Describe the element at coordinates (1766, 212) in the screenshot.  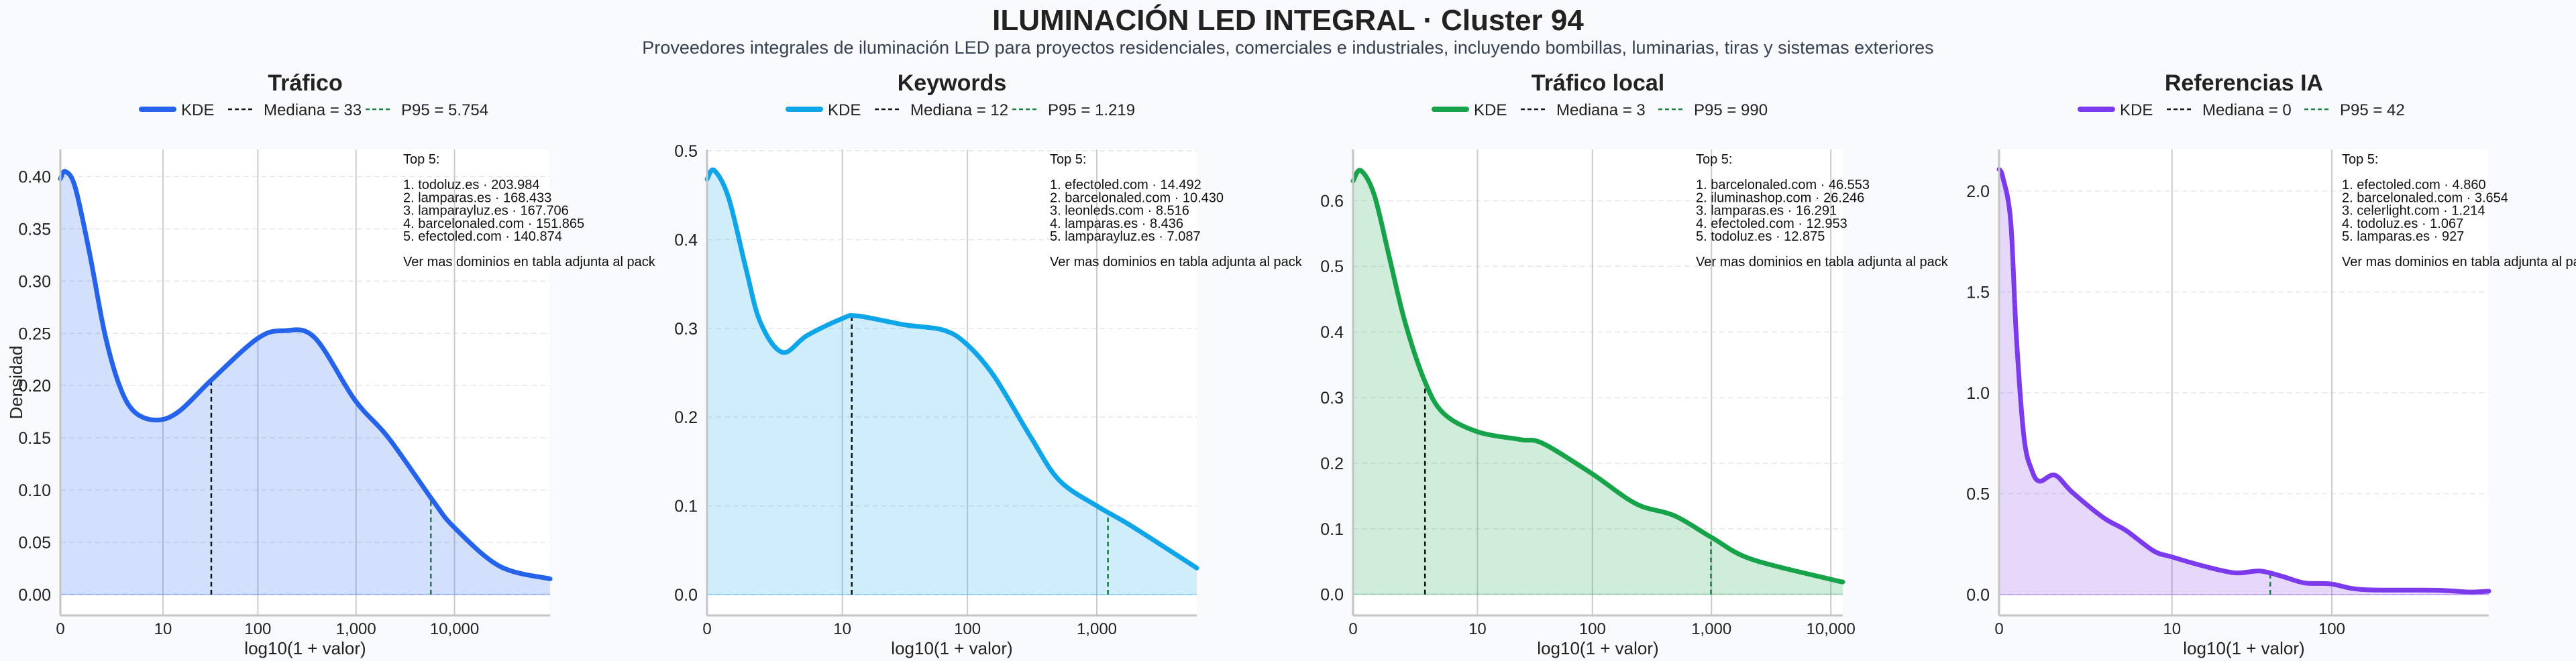
I see `top5-item: 3. lamparas.es · 16.291` at that location.